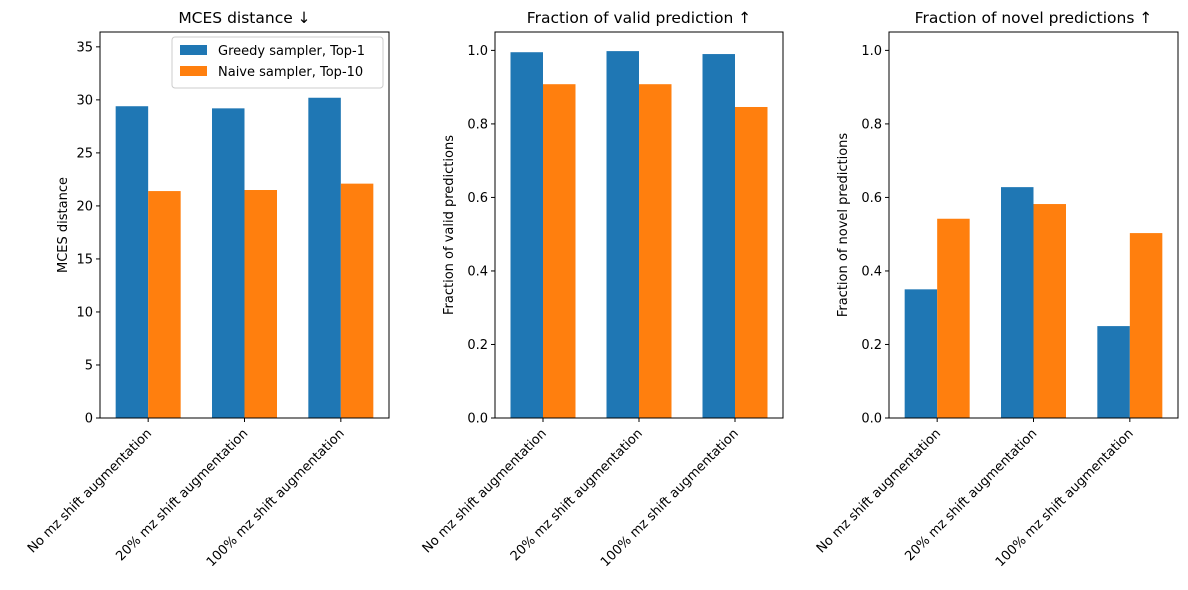  What do you see at coordinates (639, 18) in the screenshot?
I see `chart-title: Fraction of valid prediction ↑` at bounding box center [639, 18].